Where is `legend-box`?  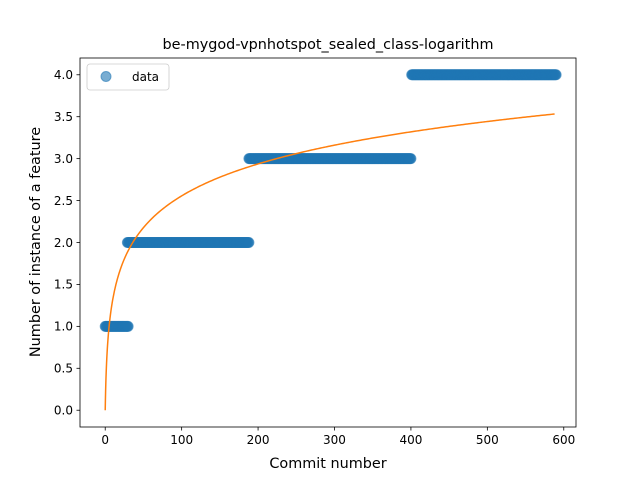 legend-box is located at coordinates (128, 77).